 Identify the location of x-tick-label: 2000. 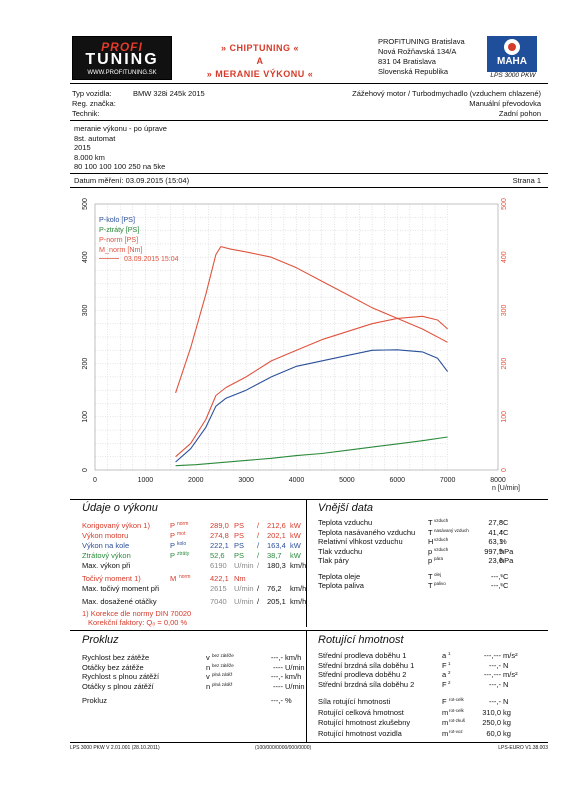
(196, 480).